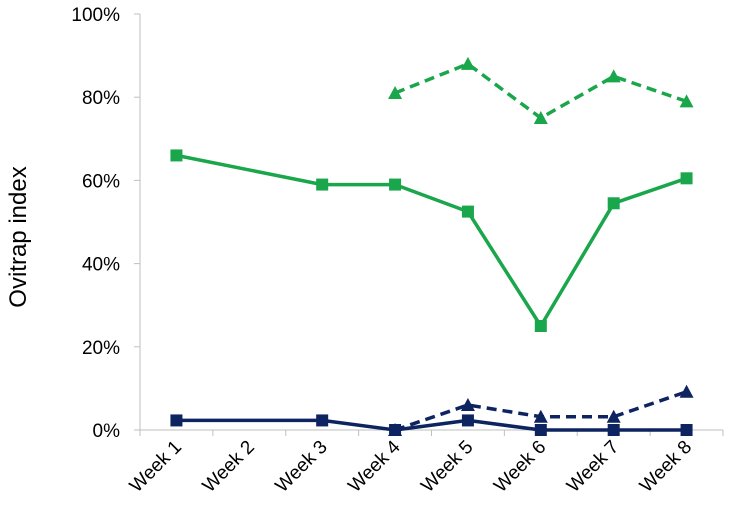 This screenshot has width=730, height=517. What do you see at coordinates (101, 98) in the screenshot?
I see `y-tick-label: 80%` at bounding box center [101, 98].